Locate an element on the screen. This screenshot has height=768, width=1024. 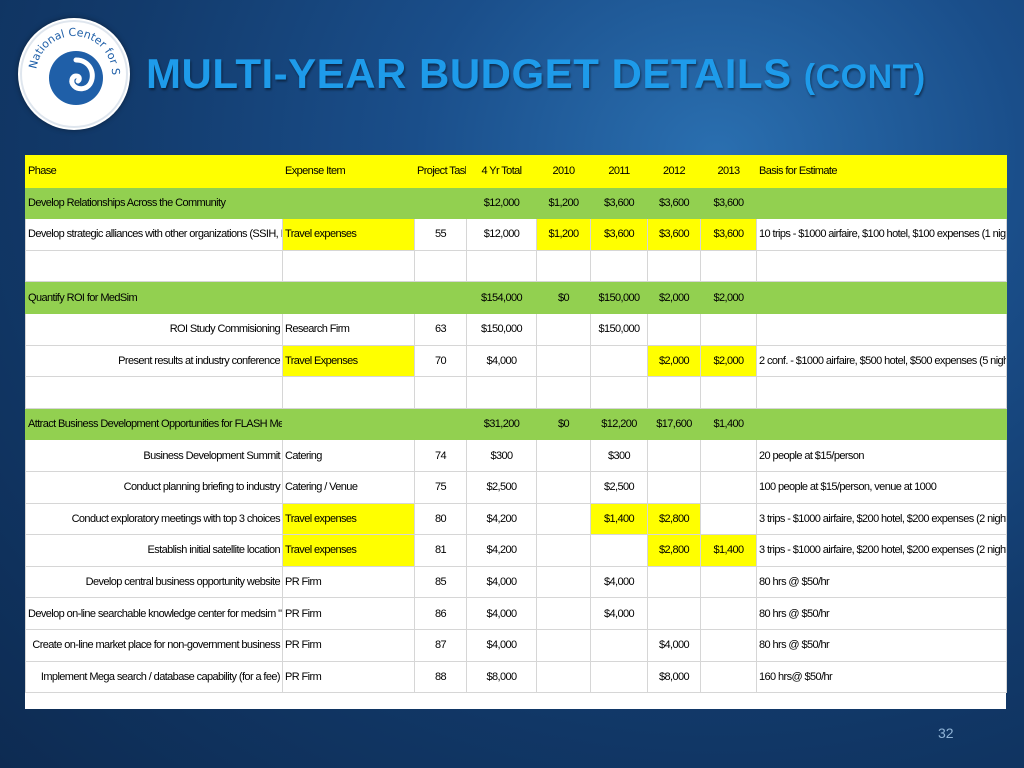
table-cell: $300 is located at coordinates (501, 455).